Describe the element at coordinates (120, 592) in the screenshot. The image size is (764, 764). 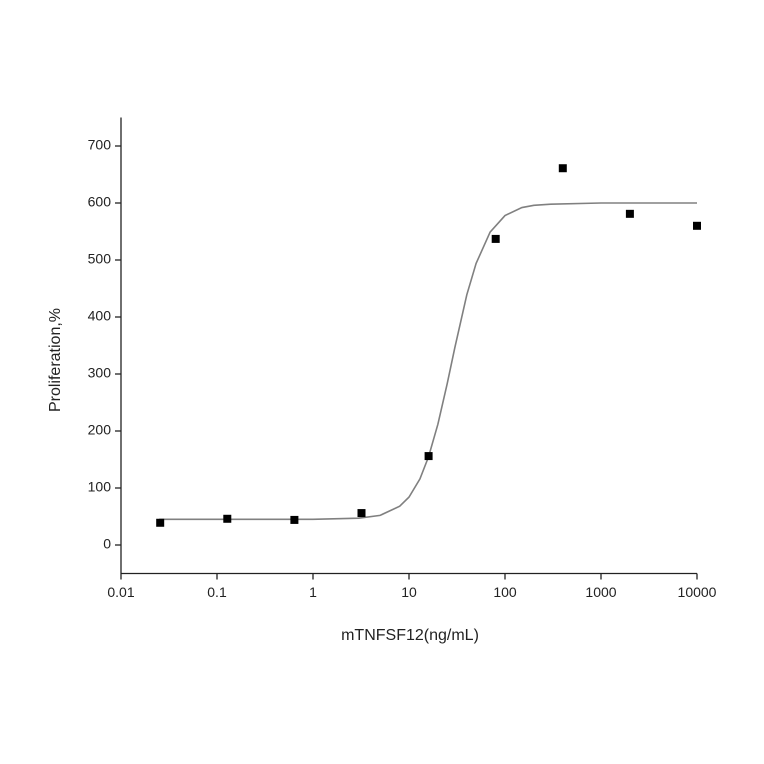
I see `x-tick-label: 0.01` at that location.